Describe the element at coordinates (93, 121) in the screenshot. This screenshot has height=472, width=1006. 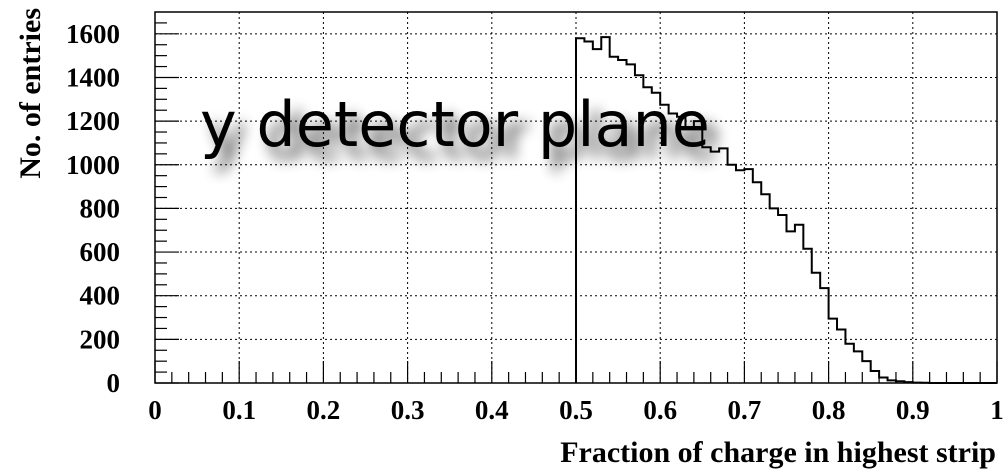
I see `y-tick-label: 1200` at that location.